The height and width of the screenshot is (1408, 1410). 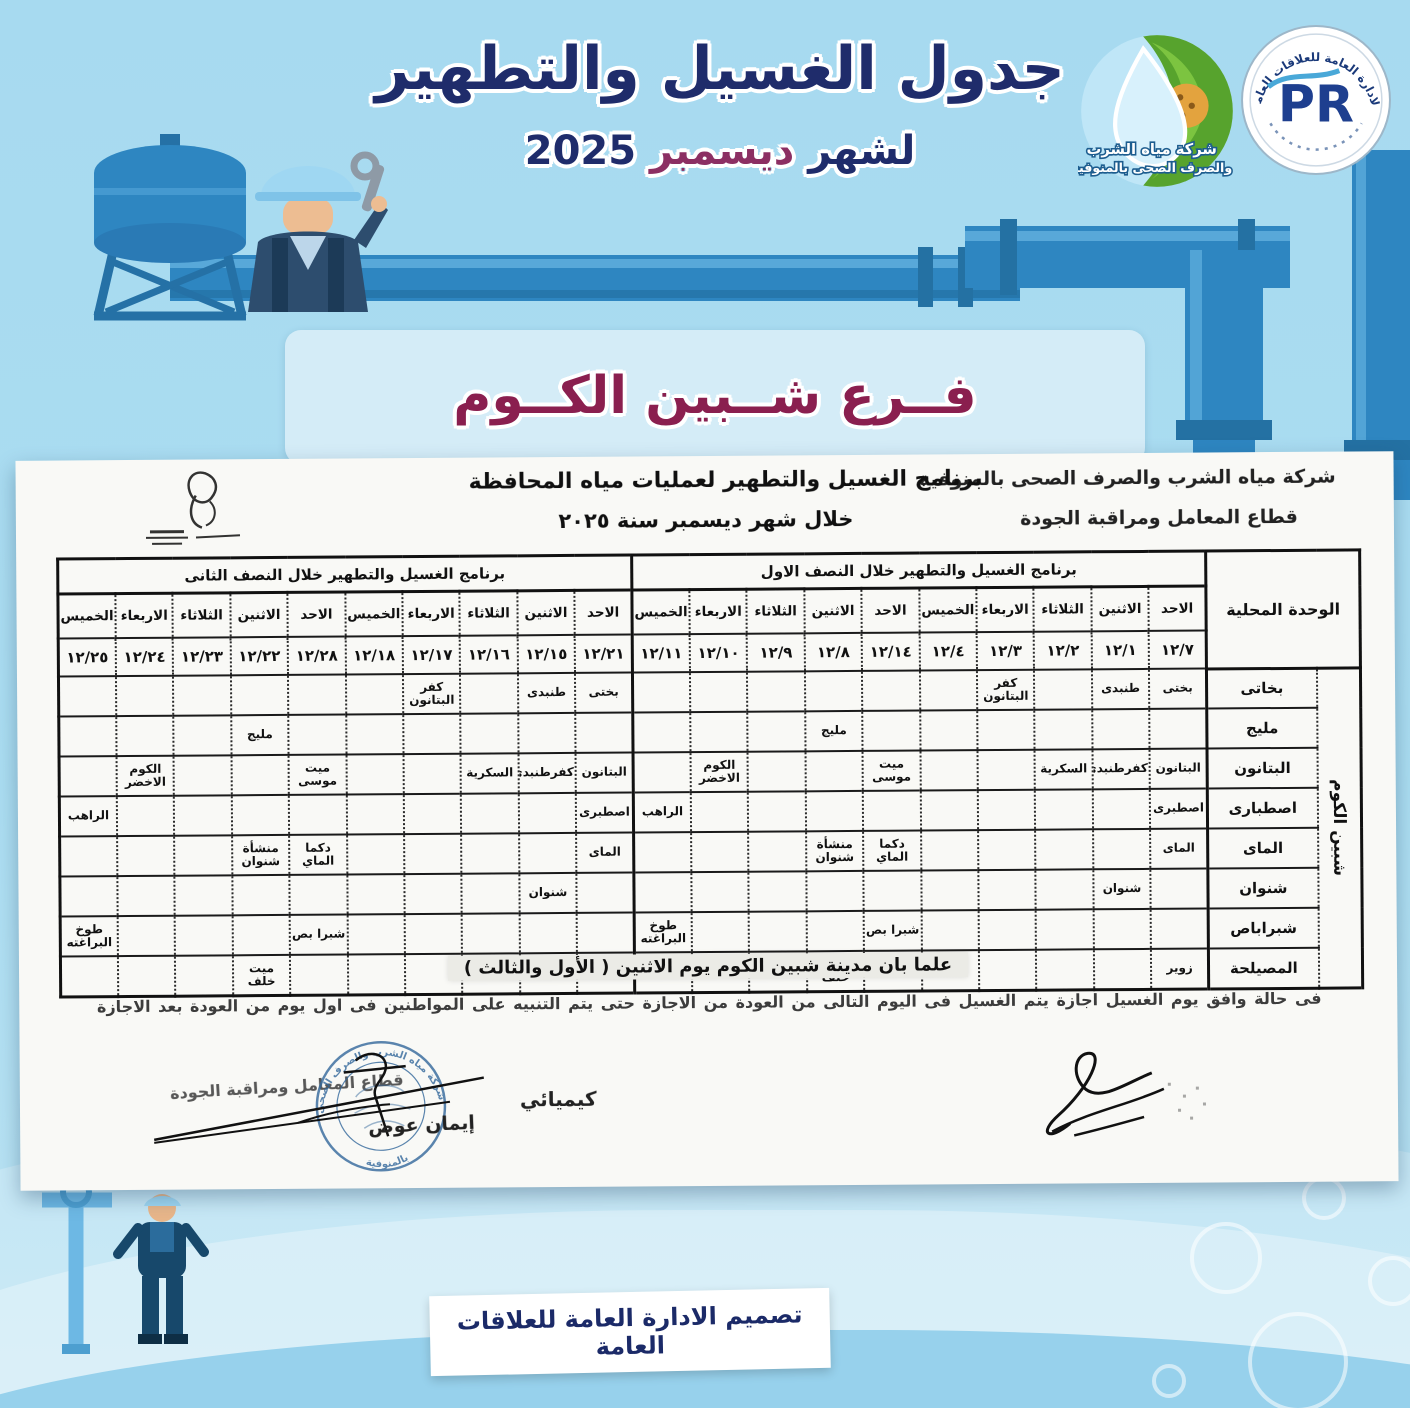 What do you see at coordinates (1155, 167) in the screenshot?
I see `company-logo-text-line2: والصرف الصحى بالمنوفية` at bounding box center [1155, 167].